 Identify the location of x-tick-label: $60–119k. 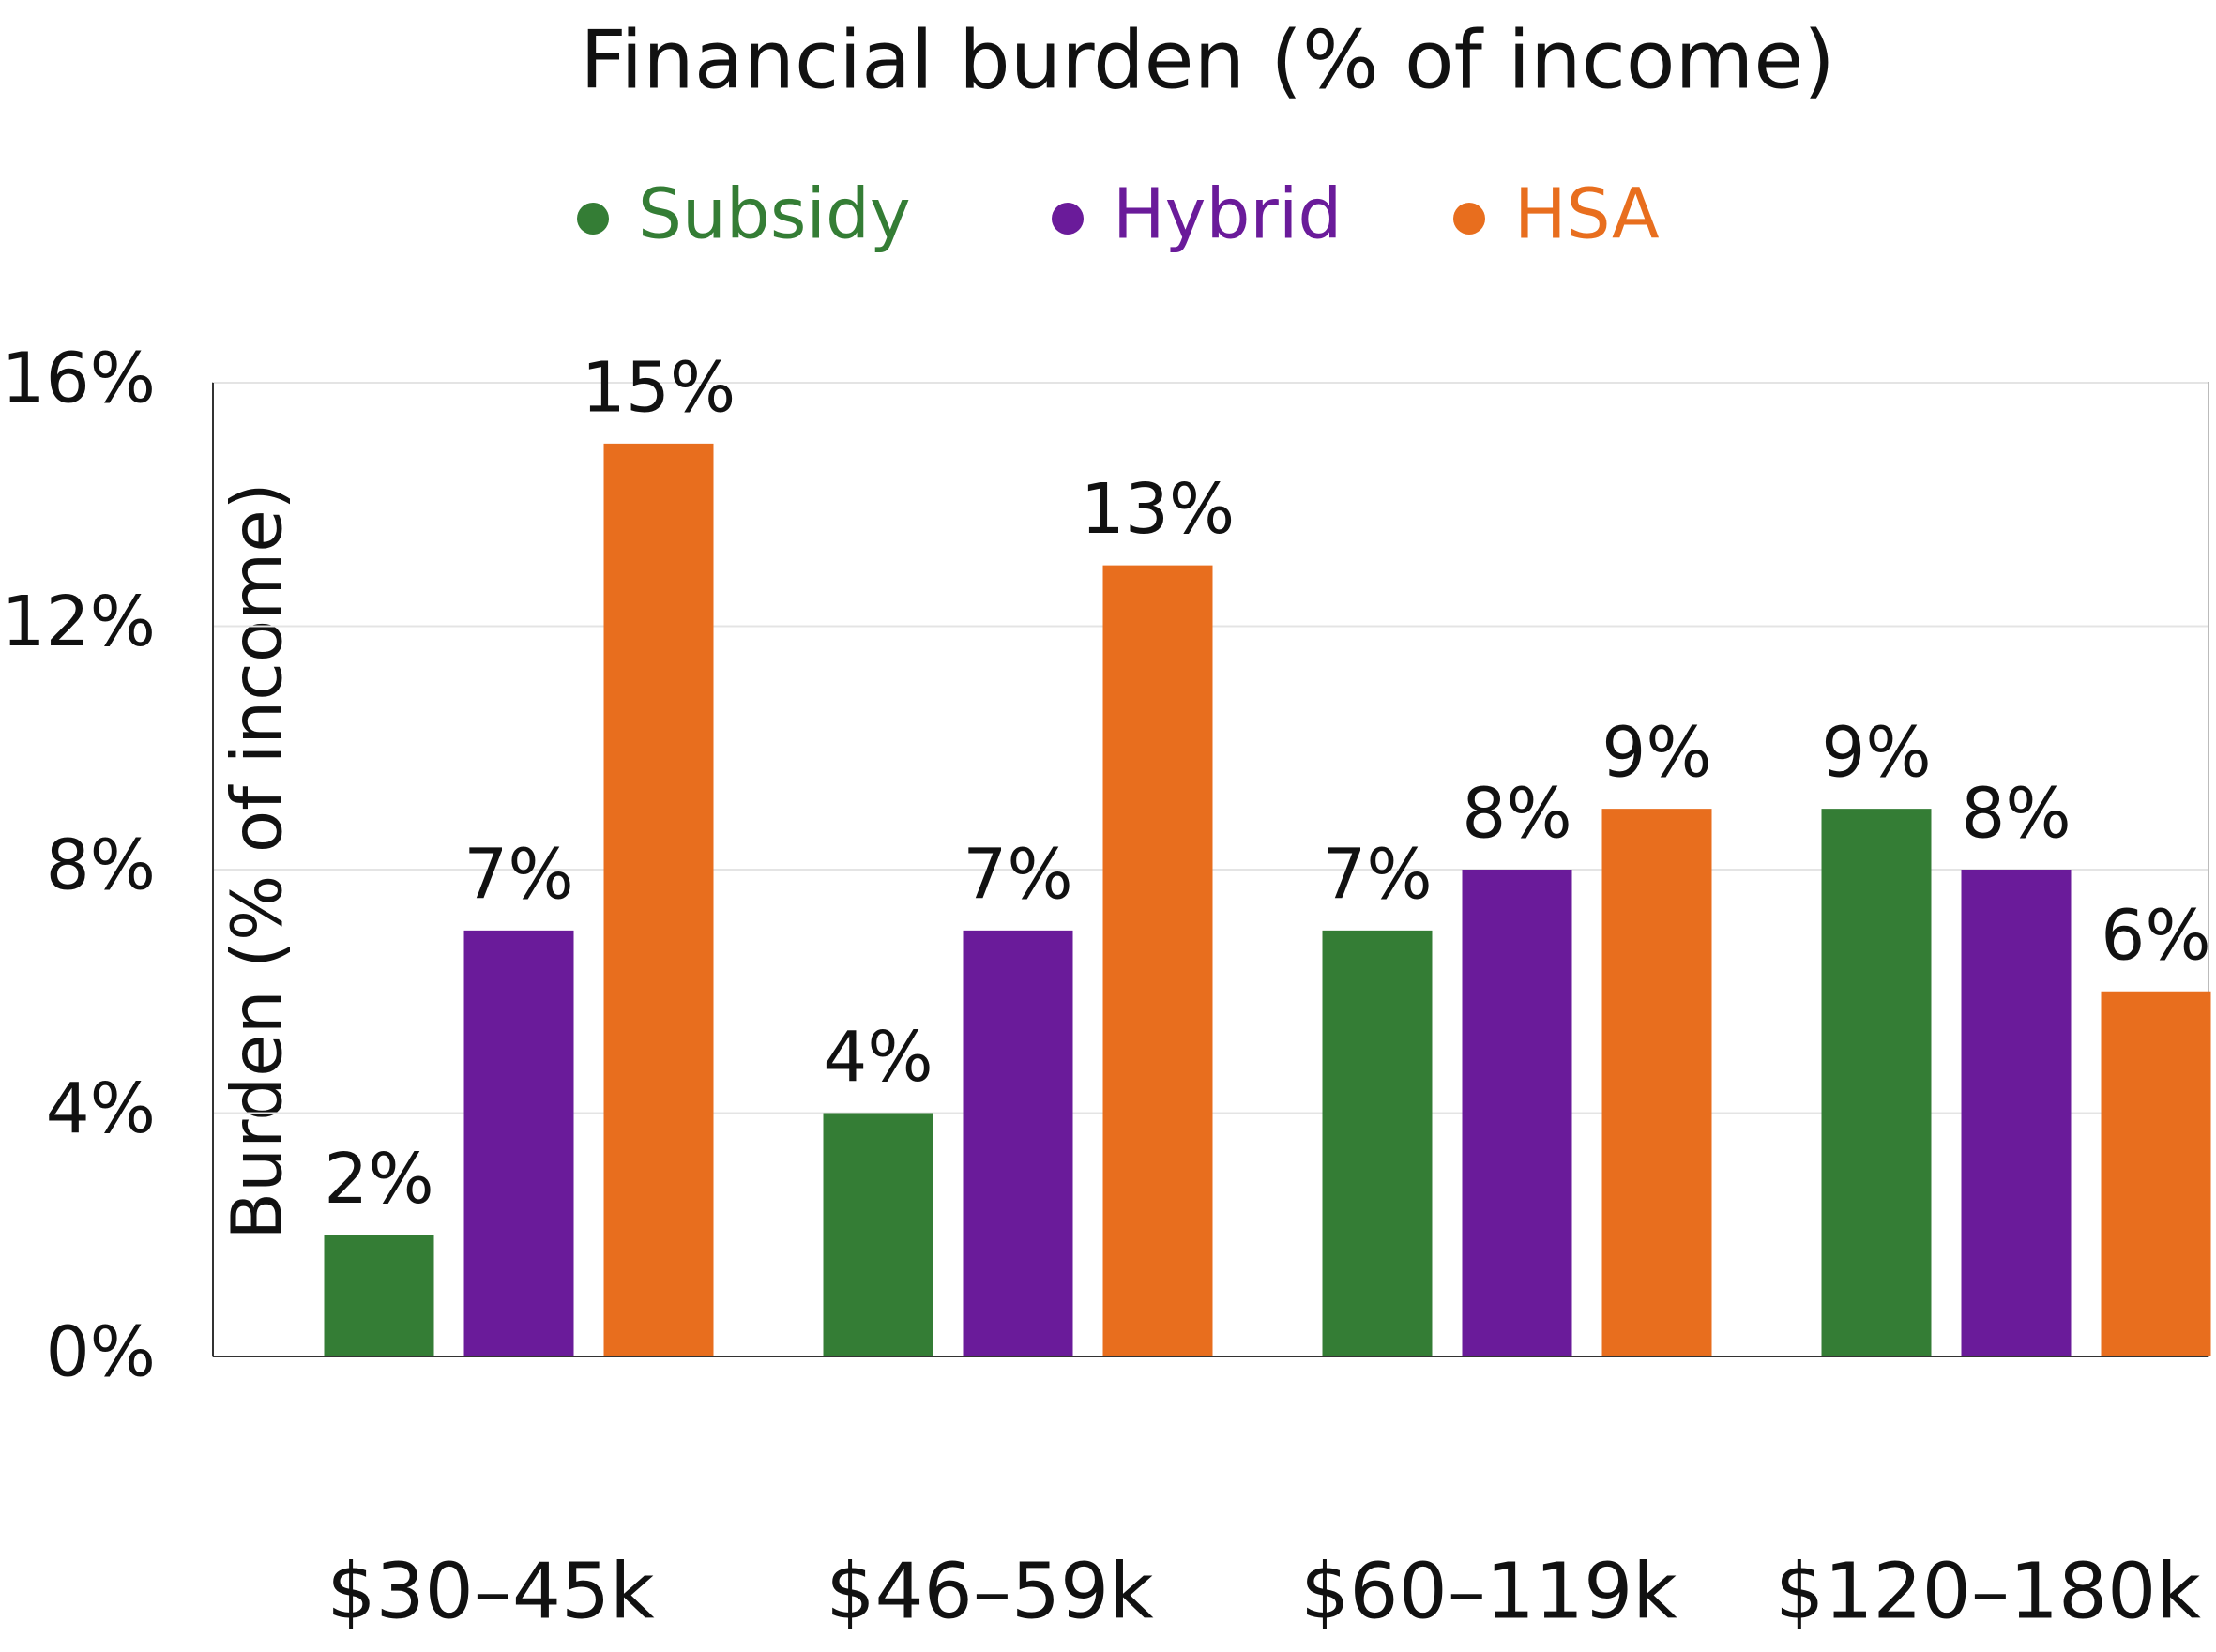
(1488, 1591).